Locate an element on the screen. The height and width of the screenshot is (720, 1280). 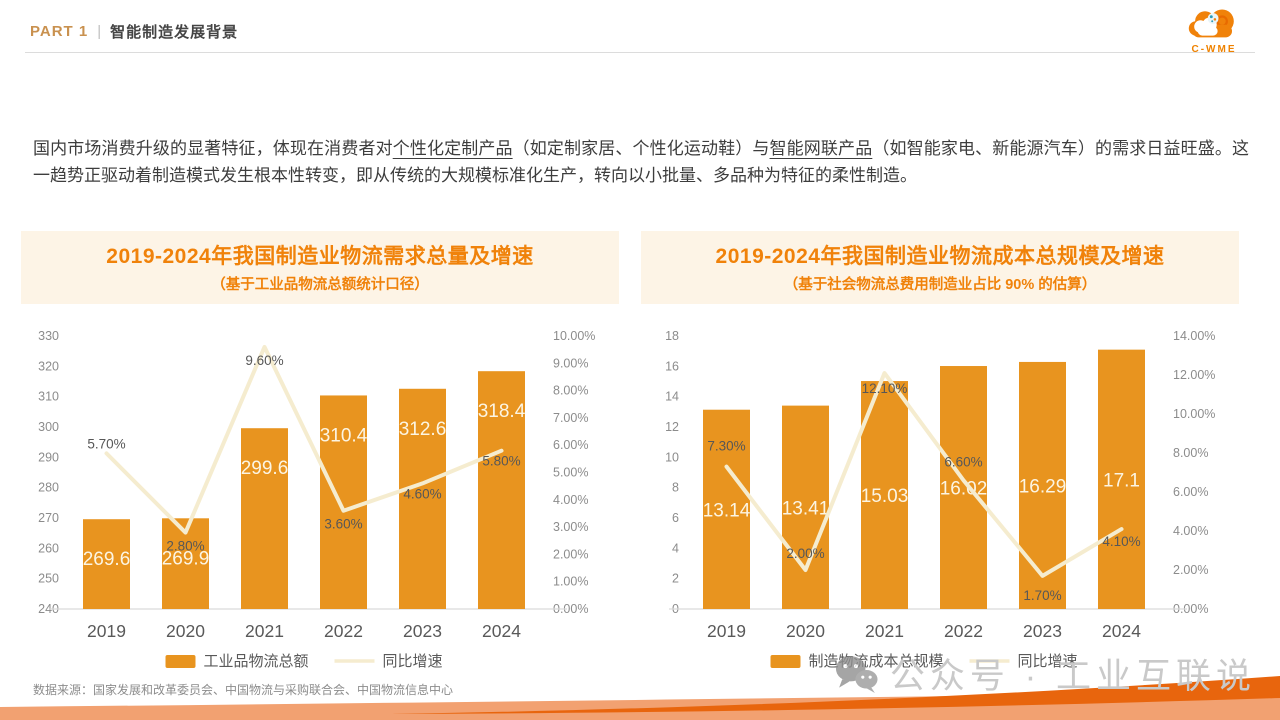
bar-value-label: 269.6 is located at coordinates (107, 559).